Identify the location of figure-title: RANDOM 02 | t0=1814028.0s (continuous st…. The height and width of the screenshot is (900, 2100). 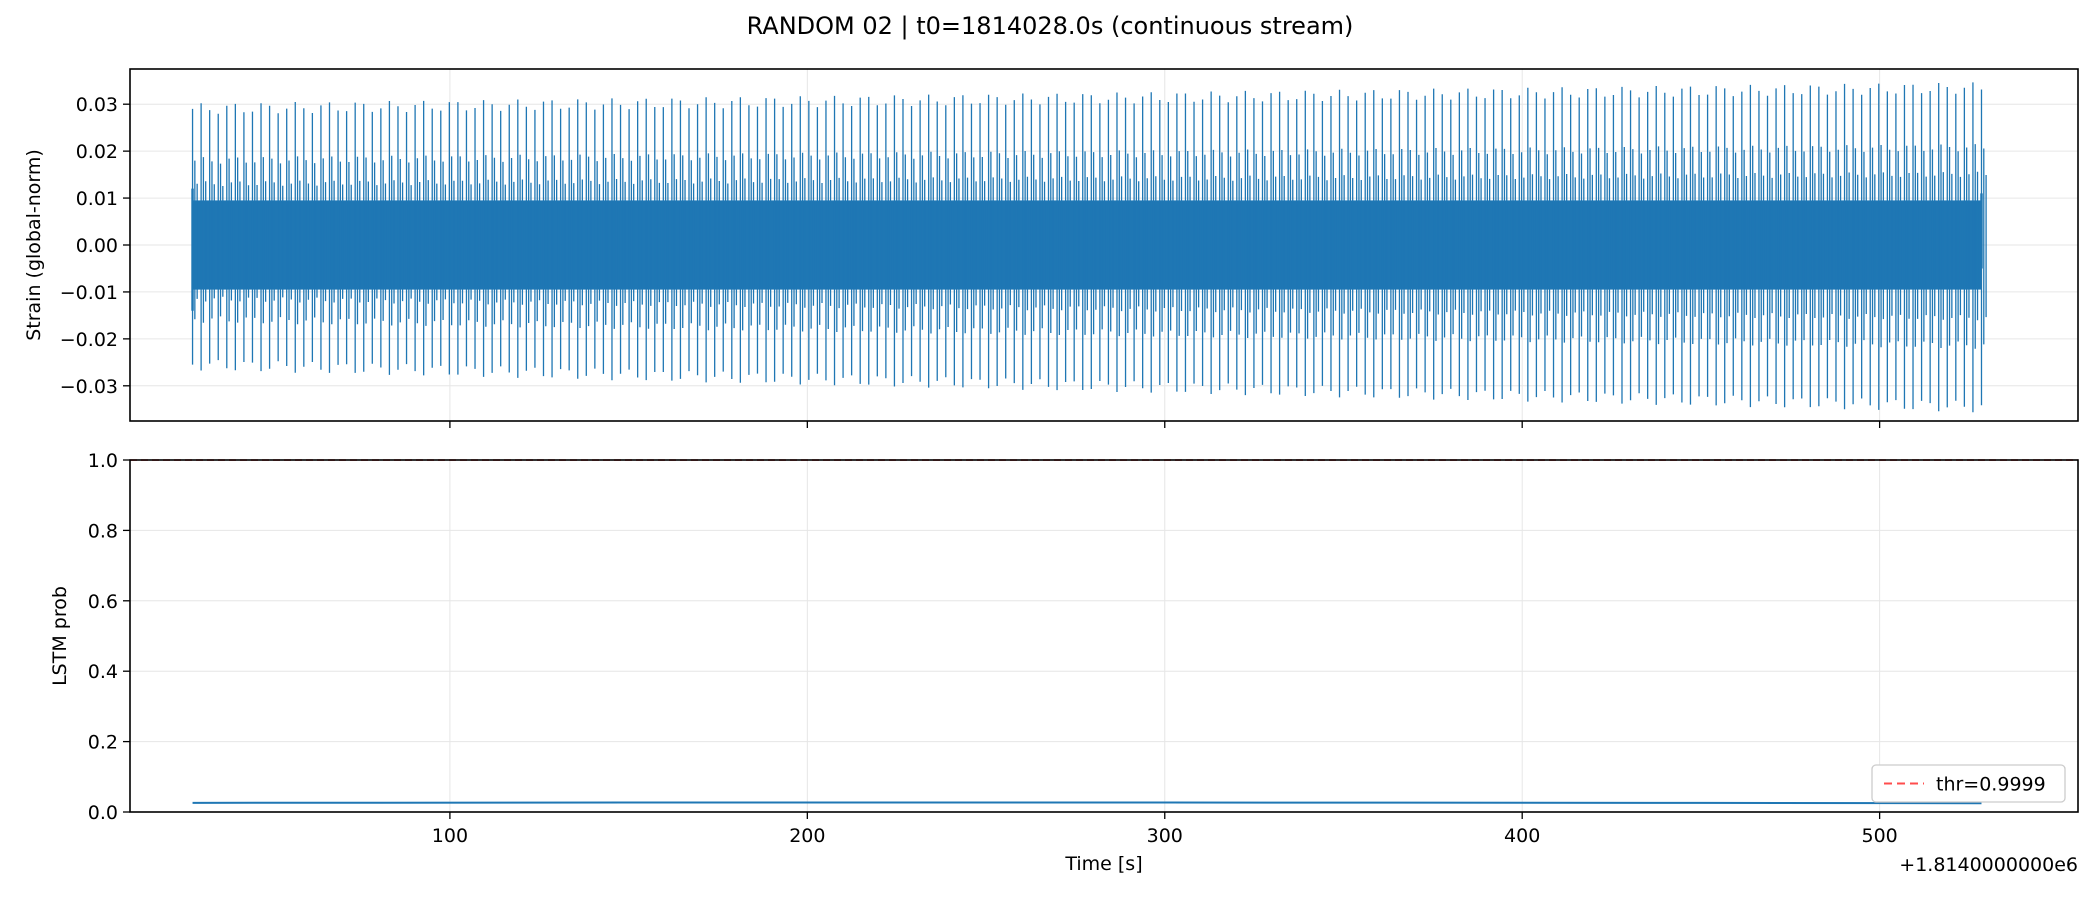
(1050, 26).